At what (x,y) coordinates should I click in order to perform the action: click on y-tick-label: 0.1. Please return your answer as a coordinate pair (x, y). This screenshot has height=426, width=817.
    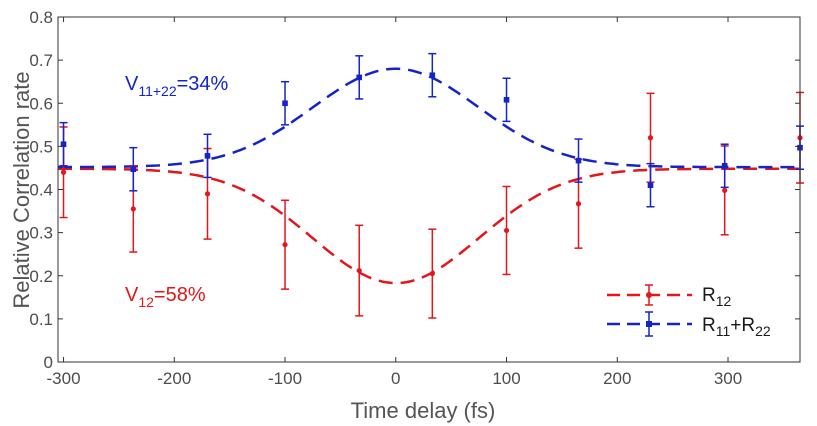
    Looking at the image, I should click on (41, 319).